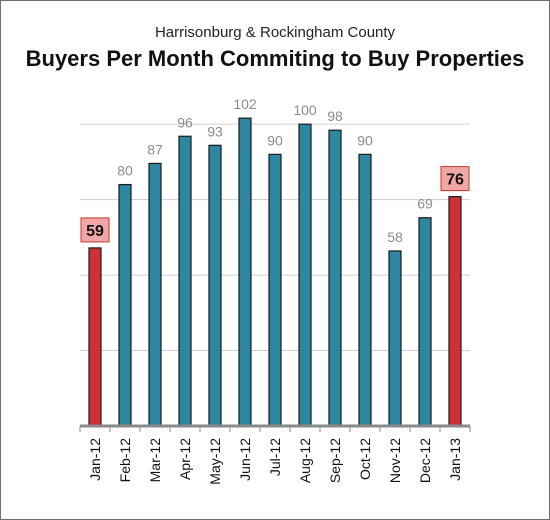 The image size is (550, 520). I want to click on data-label: 98, so click(335, 116).